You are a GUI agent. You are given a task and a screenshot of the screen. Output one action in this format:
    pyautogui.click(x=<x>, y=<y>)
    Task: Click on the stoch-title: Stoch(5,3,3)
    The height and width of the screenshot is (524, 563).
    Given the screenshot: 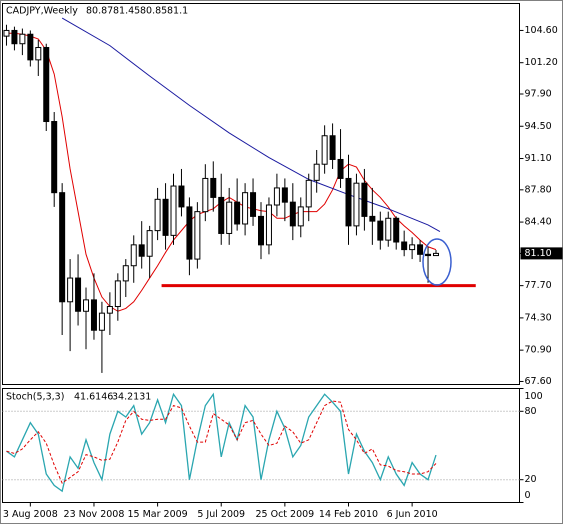 What is the action you would take?
    pyautogui.click(x=35, y=397)
    